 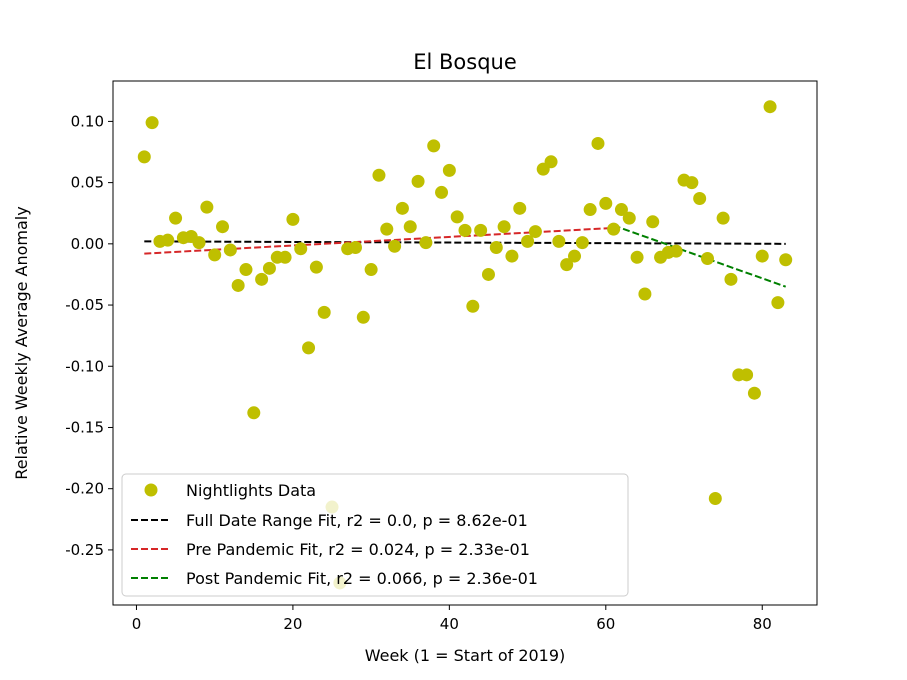 I want to click on full-fit-line, so click(x=465, y=242).